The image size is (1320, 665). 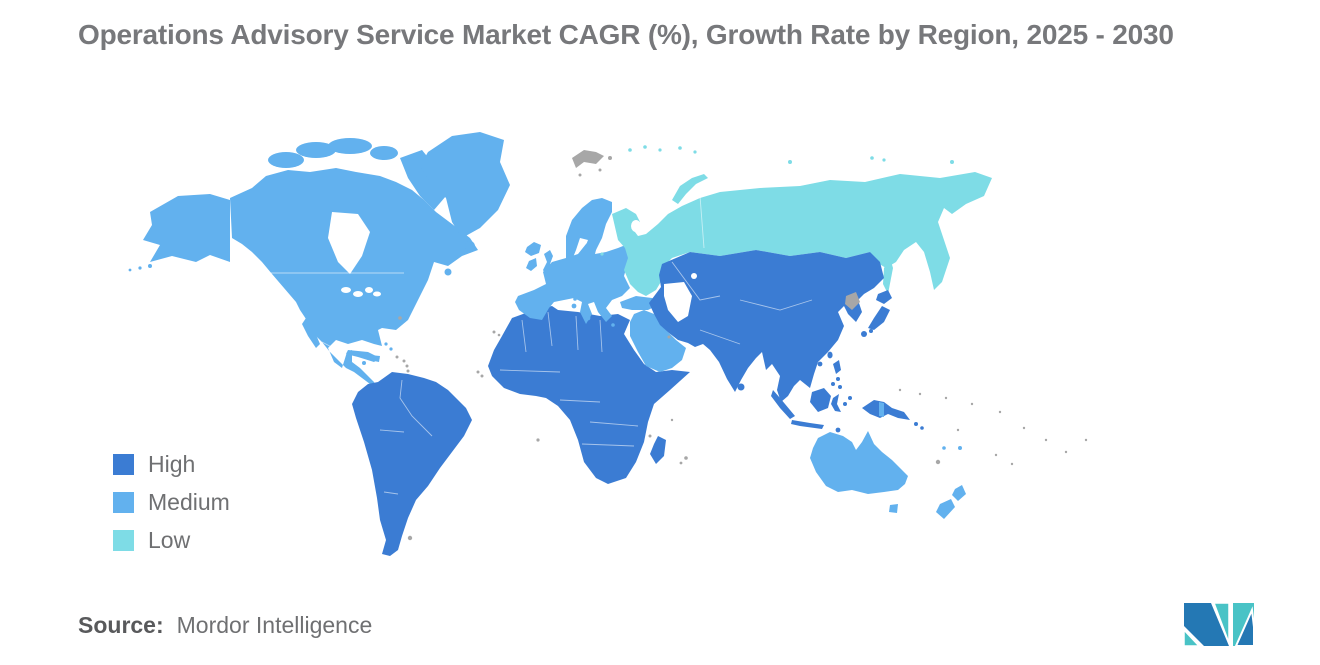 I want to click on new-guinea-shape, so click(x=886, y=410).